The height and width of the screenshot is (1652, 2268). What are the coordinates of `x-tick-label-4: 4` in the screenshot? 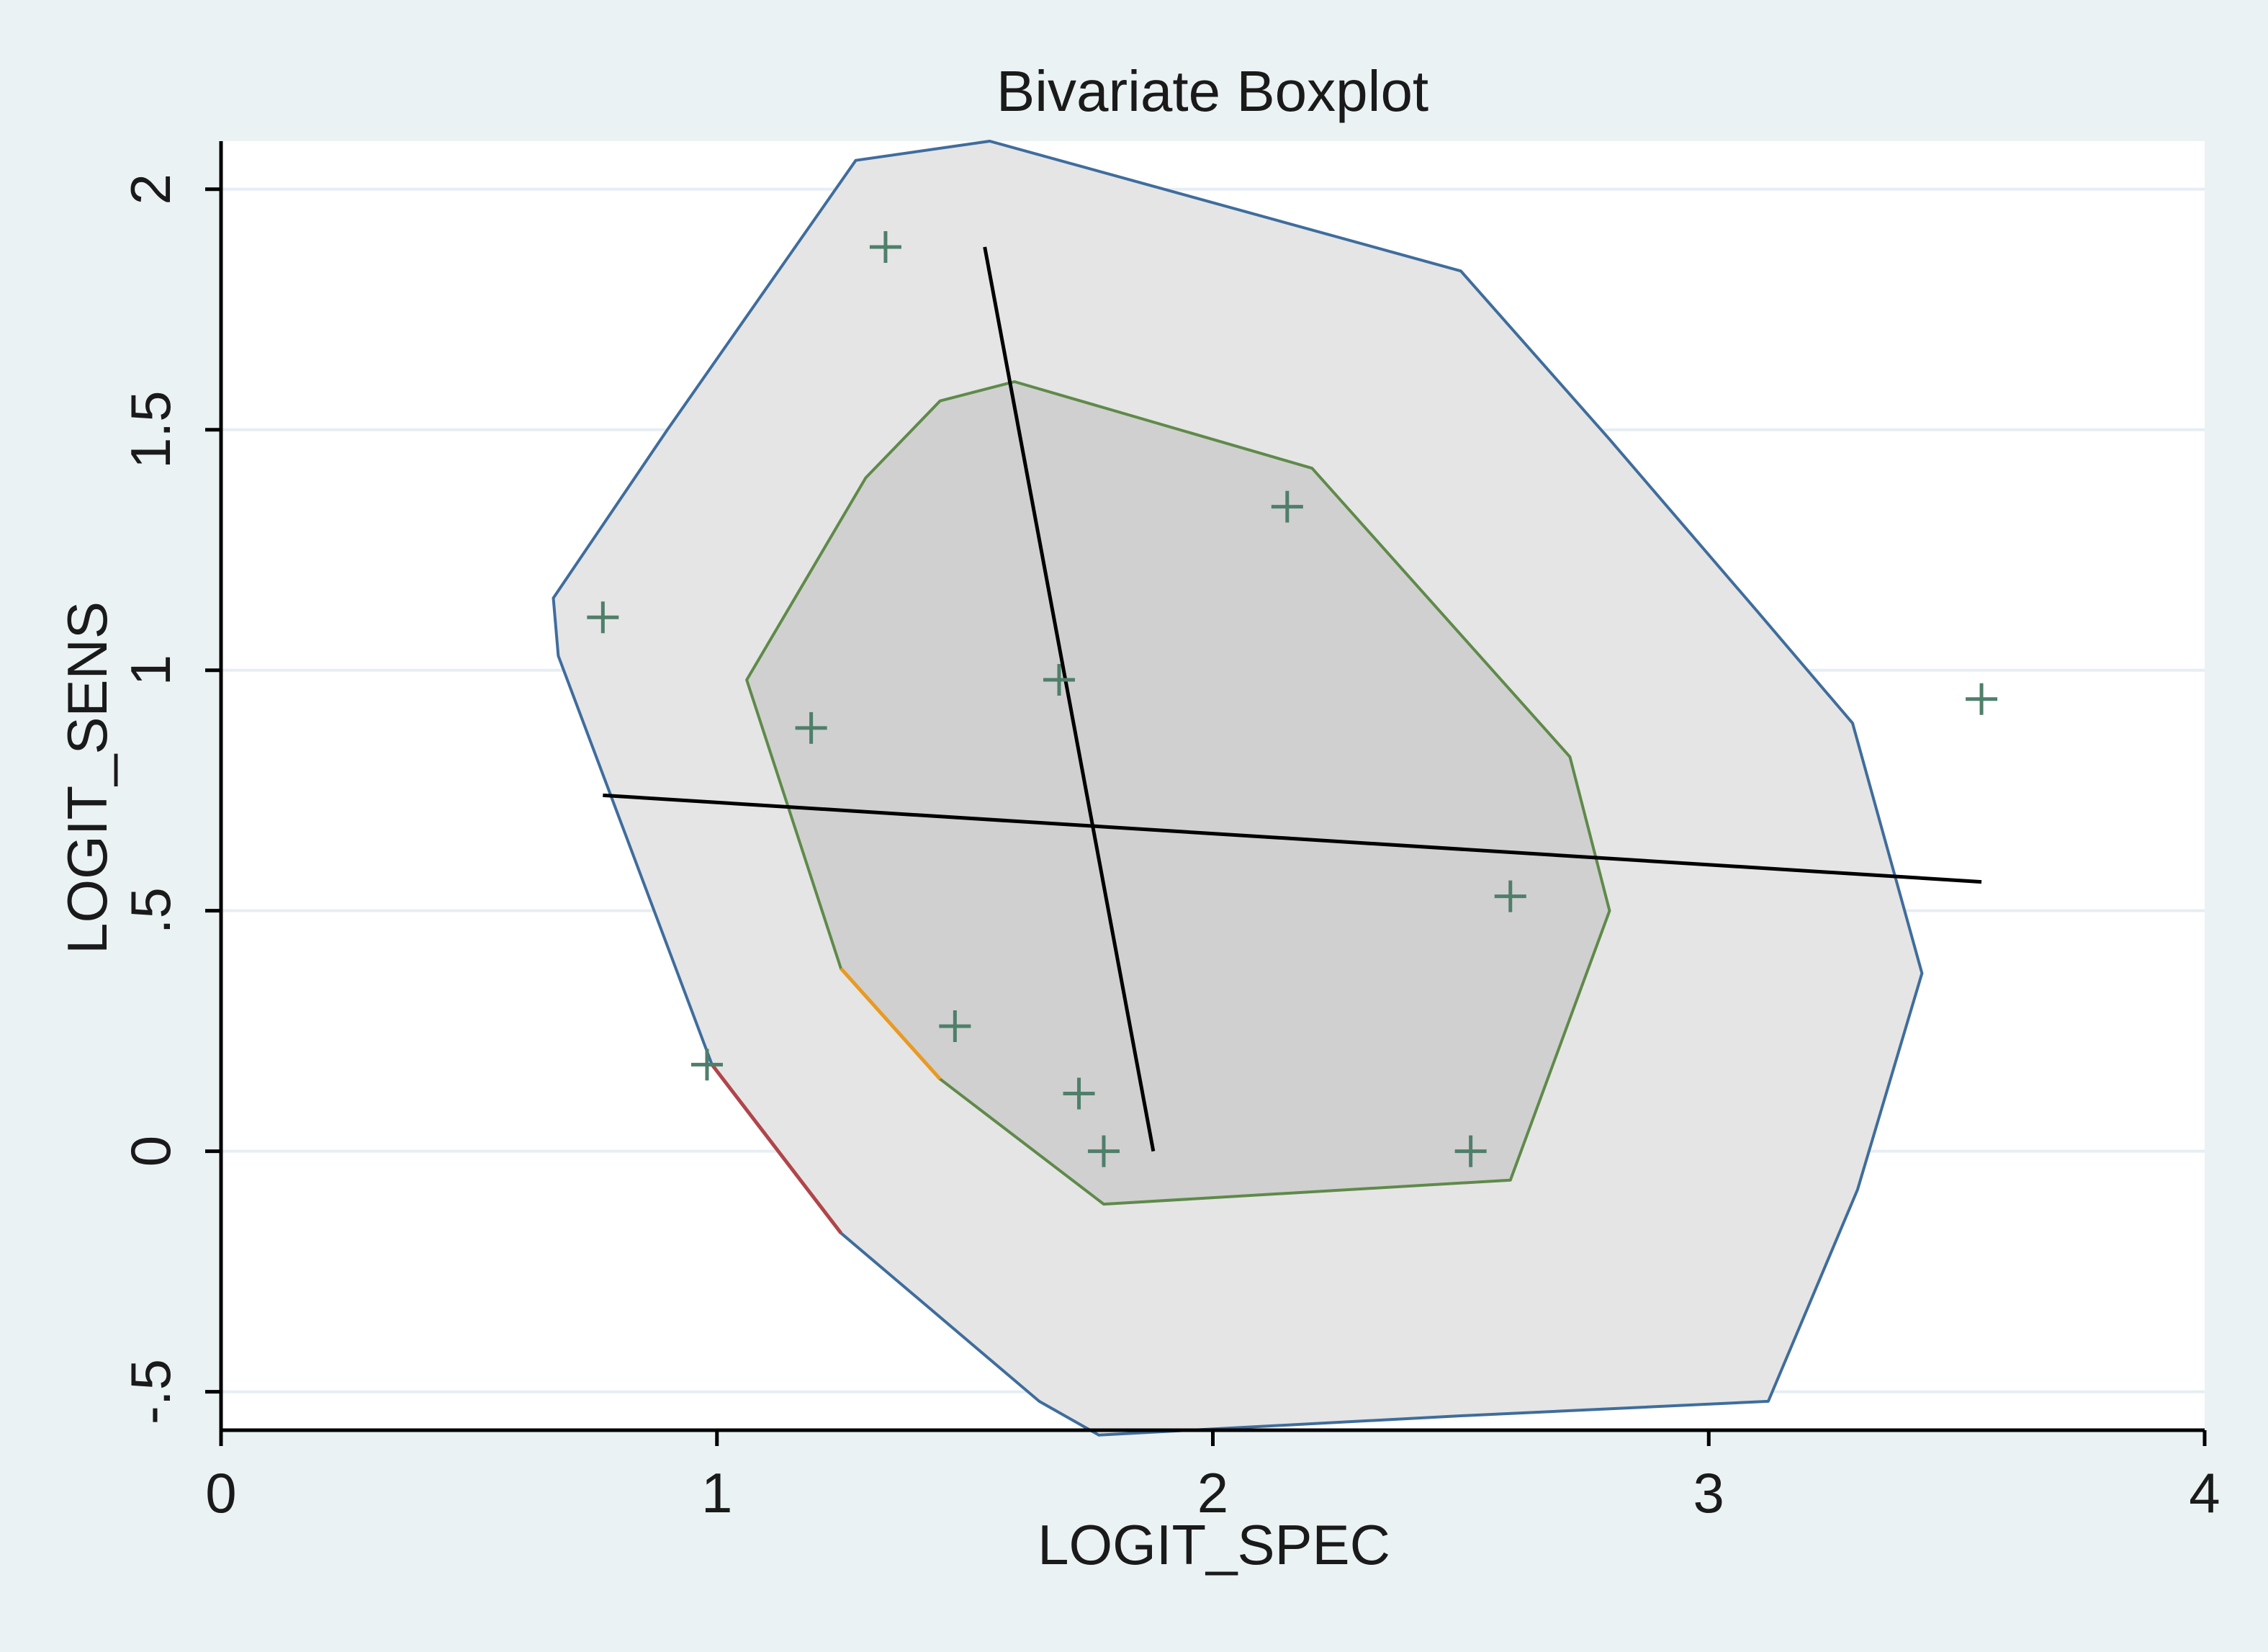 It's located at (2204, 1493).